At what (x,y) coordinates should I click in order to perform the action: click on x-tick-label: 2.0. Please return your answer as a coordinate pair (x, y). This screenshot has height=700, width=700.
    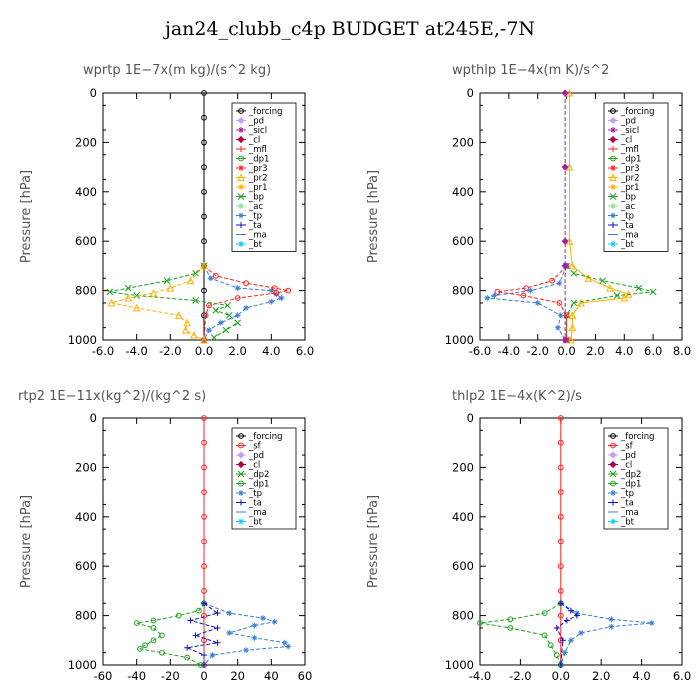
    Looking at the image, I should click on (238, 351).